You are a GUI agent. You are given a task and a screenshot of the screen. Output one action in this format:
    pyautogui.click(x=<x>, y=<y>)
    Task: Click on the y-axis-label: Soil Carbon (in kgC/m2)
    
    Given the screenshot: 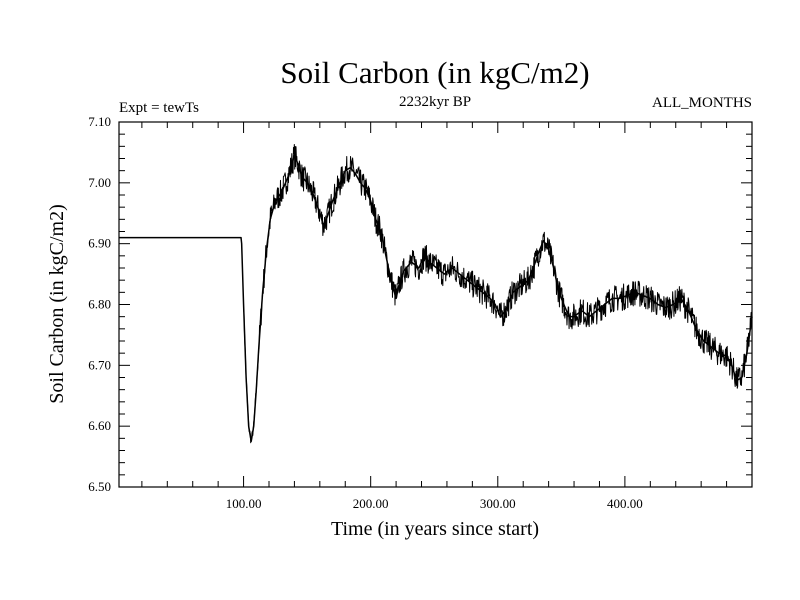 What is the action you would take?
    pyautogui.click(x=57, y=303)
    